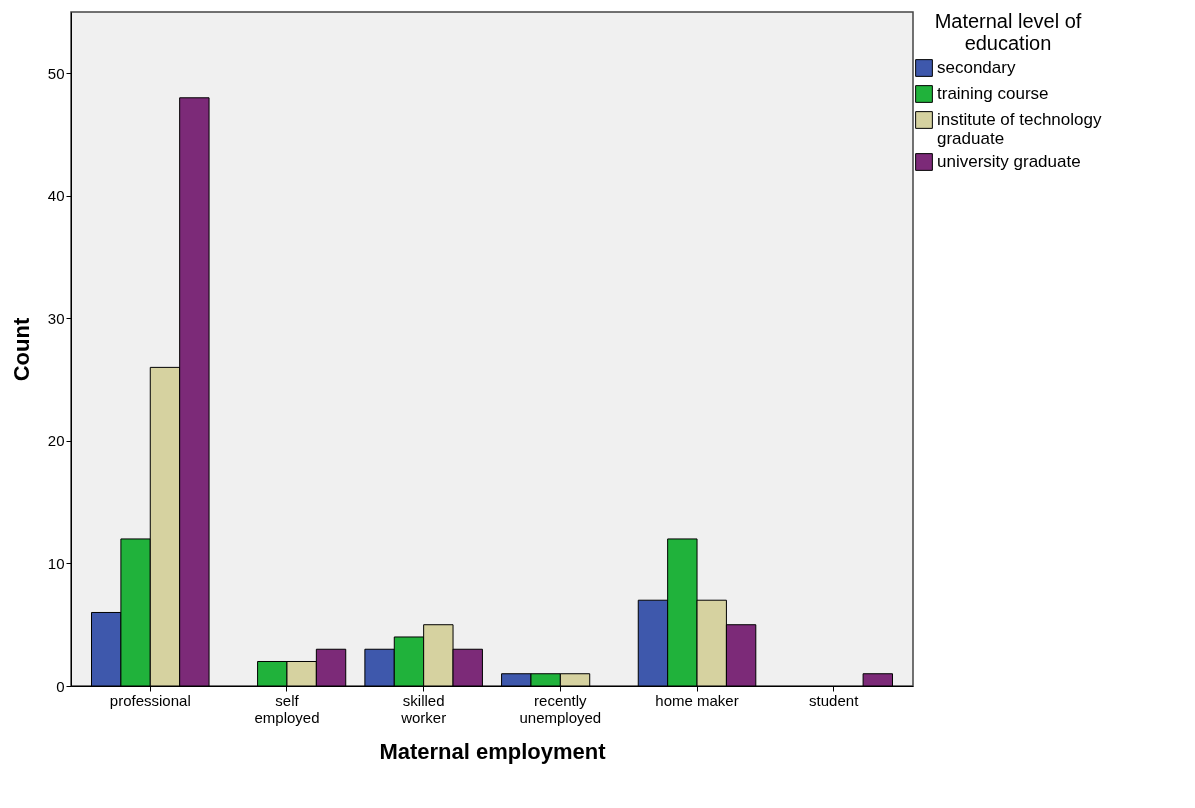 The height and width of the screenshot is (808, 1195). Describe the element at coordinates (1009, 161) in the screenshot. I see `legend-label: university graduate` at that location.